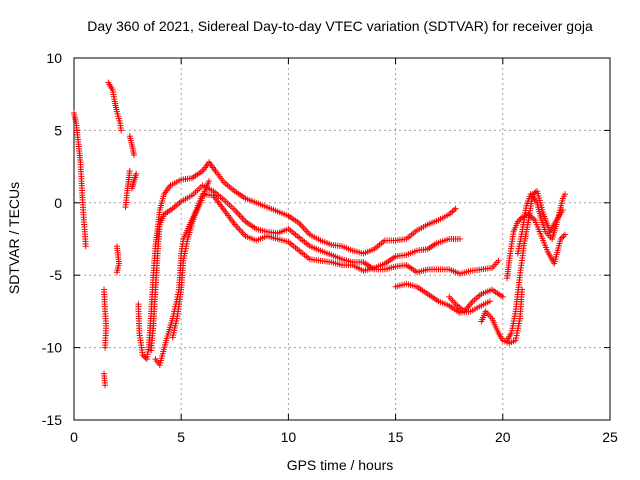  What do you see at coordinates (115, 106) in the screenshot?
I see `series-track-d` at bounding box center [115, 106].